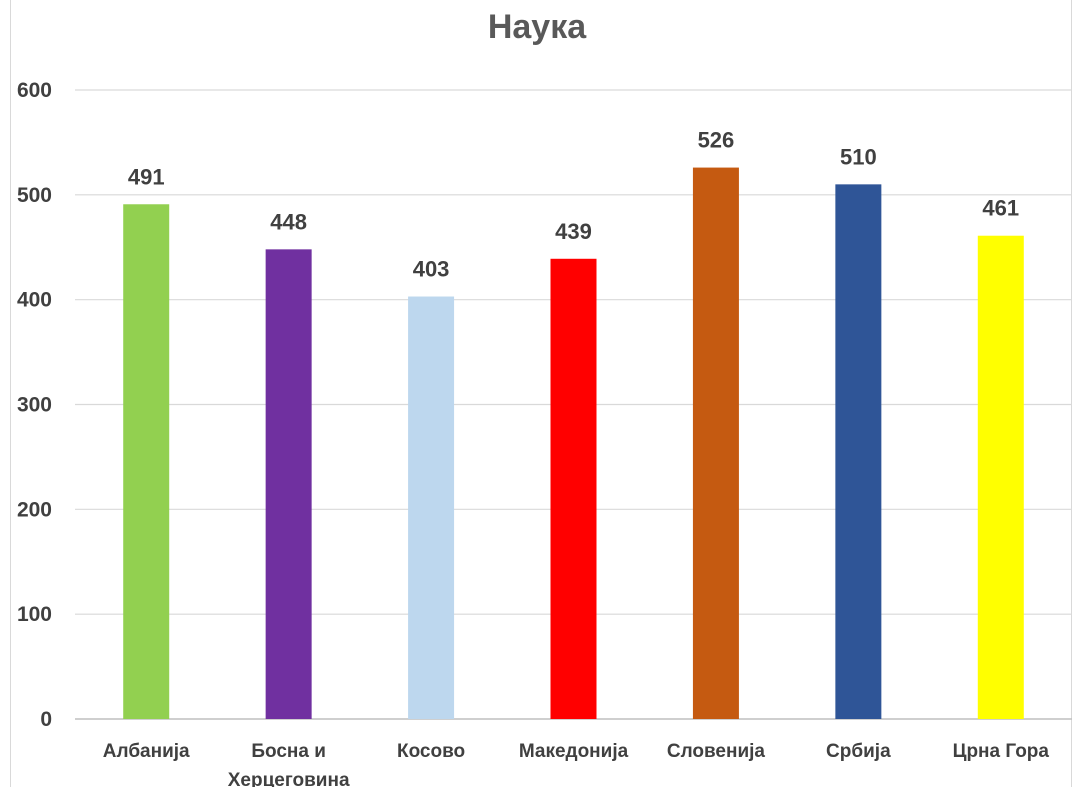 The height and width of the screenshot is (787, 1074). Describe the element at coordinates (288, 751) in the screenshot. I see `x-tick-label: Босна и` at that location.